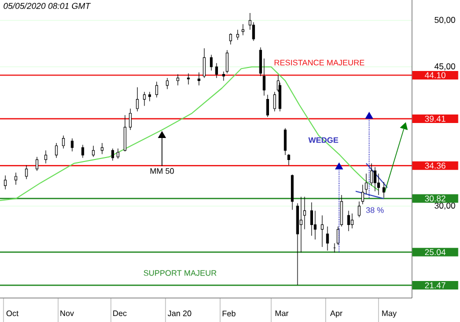 The height and width of the screenshot is (322, 460). Describe the element at coordinates (435, 165) in the screenshot. I see `ref-line-label: 34.36` at that location.